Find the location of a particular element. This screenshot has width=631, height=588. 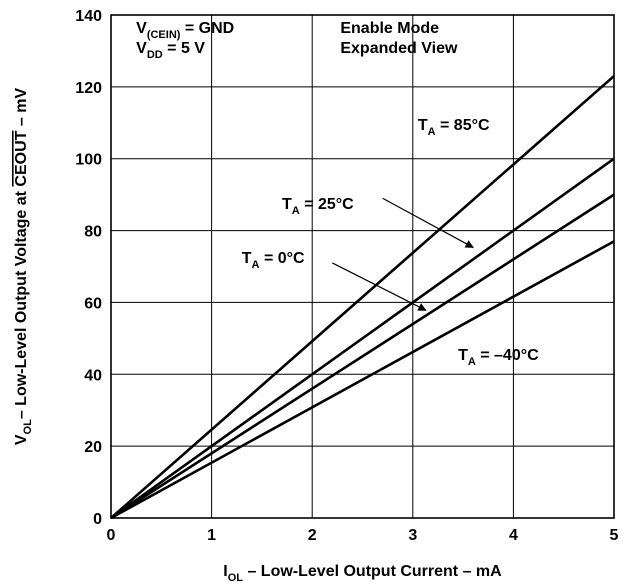

y-tick-label: 20 is located at coordinates (93, 447).